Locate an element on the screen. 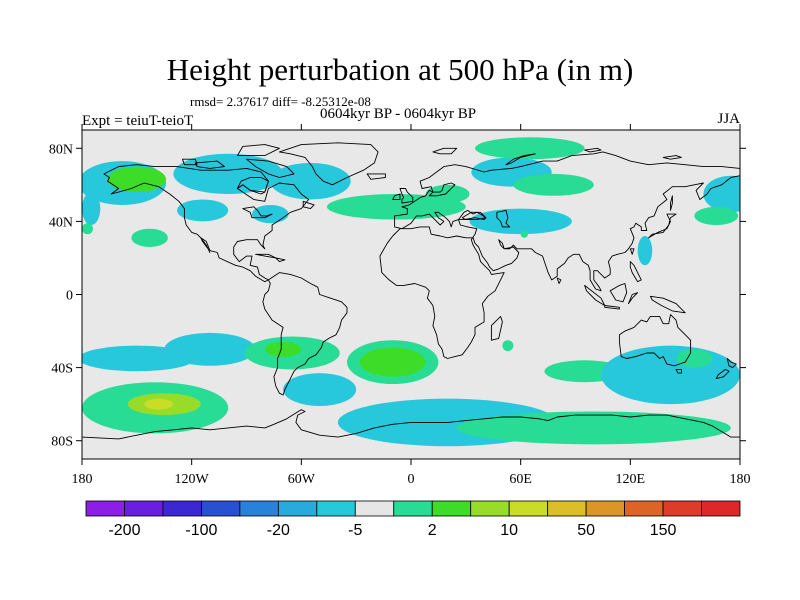  coastline-new-siberian-islands is located at coordinates (672, 157).